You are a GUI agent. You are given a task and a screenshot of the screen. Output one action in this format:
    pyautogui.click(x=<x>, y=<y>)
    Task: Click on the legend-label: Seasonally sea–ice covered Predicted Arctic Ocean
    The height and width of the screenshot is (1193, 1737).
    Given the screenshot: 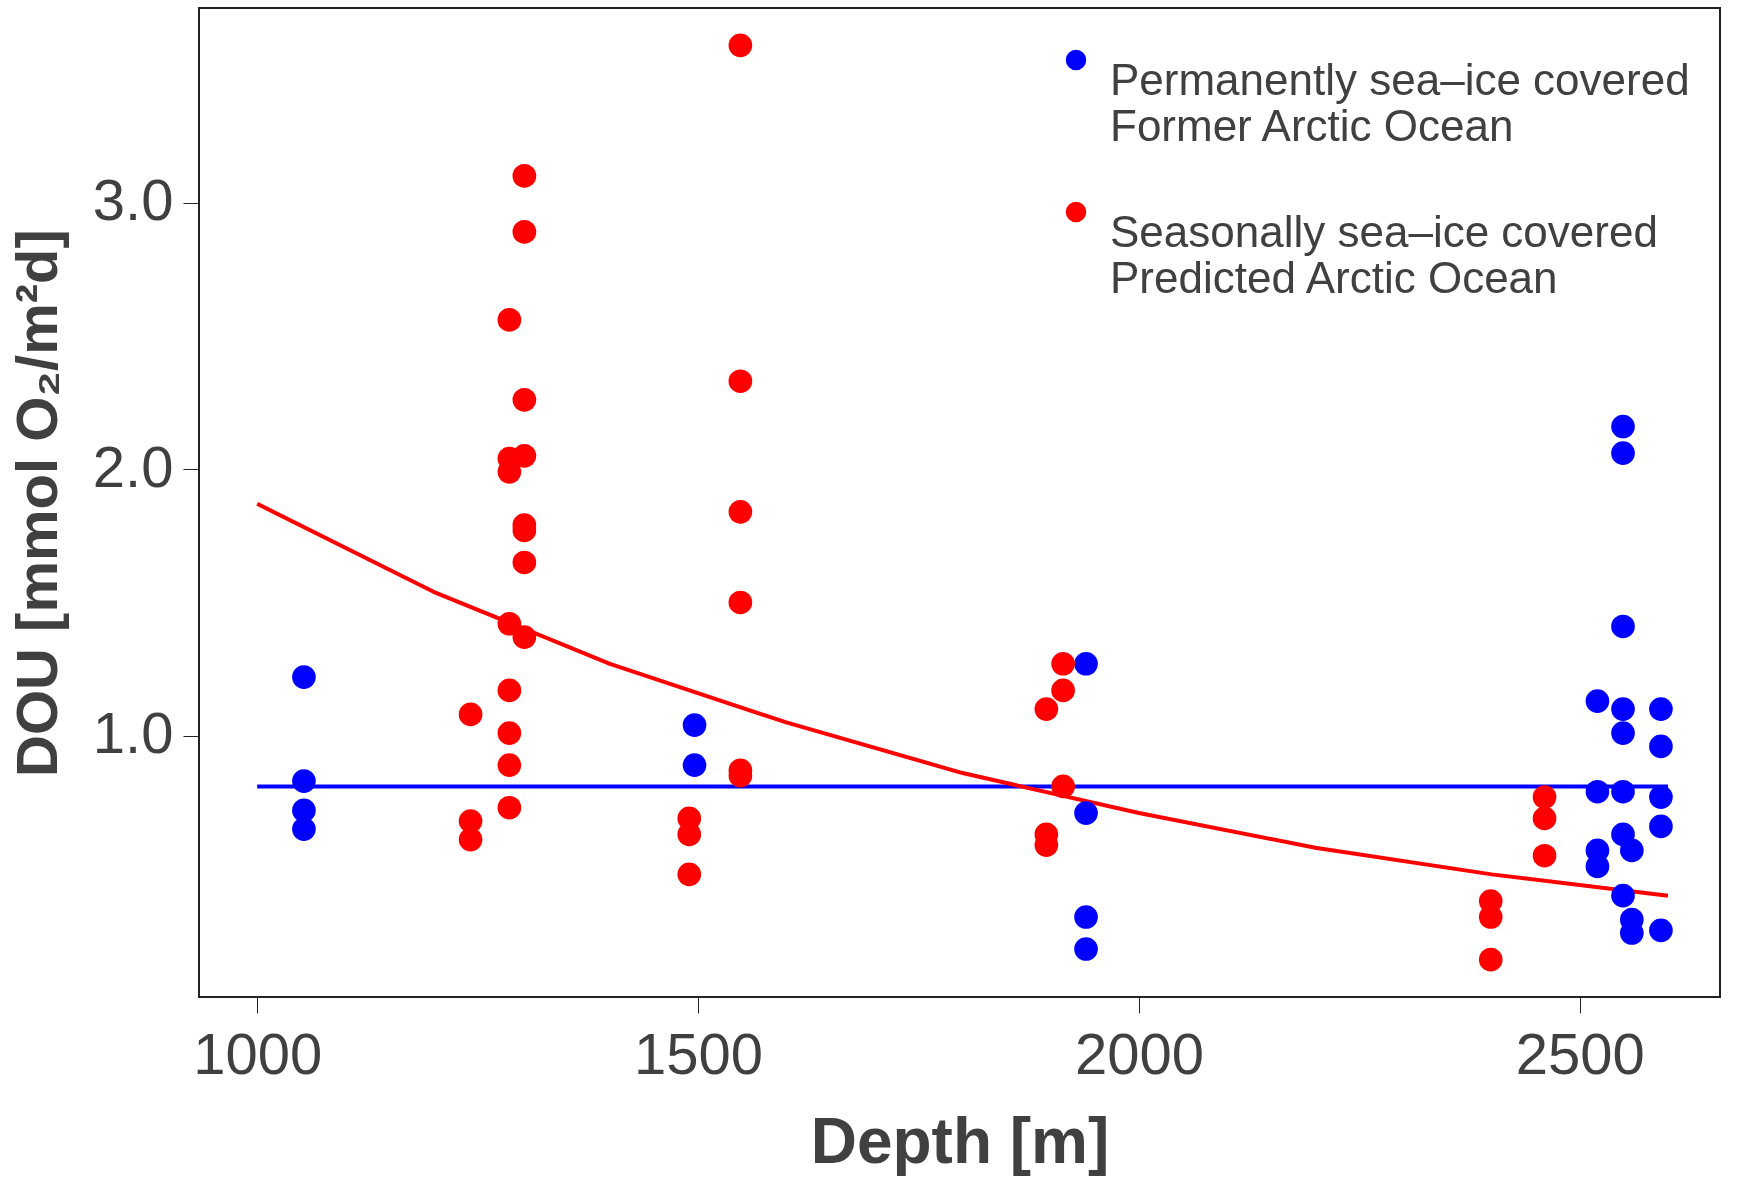 What is the action you would take?
    pyautogui.click(x=1384, y=254)
    